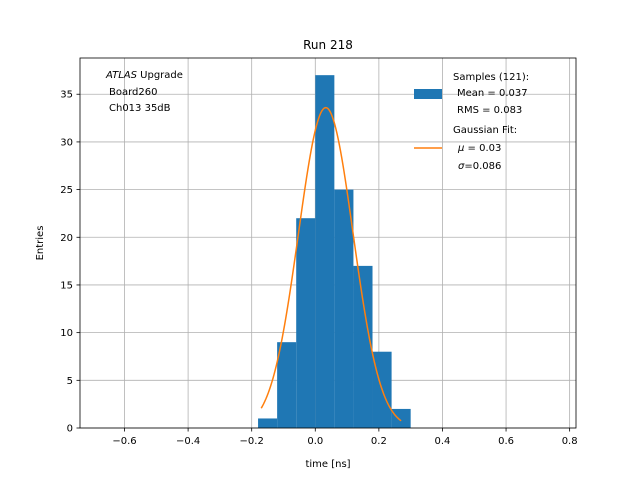  Describe the element at coordinates (428, 94) in the screenshot. I see `legend-histogram-swatch` at that location.